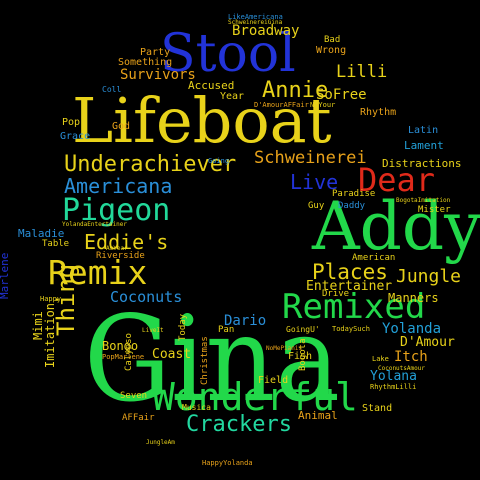 This screenshot has width=480, height=480. What do you see at coordinates (134, 396) in the screenshot?
I see `word-seven: Seven` at bounding box center [134, 396].